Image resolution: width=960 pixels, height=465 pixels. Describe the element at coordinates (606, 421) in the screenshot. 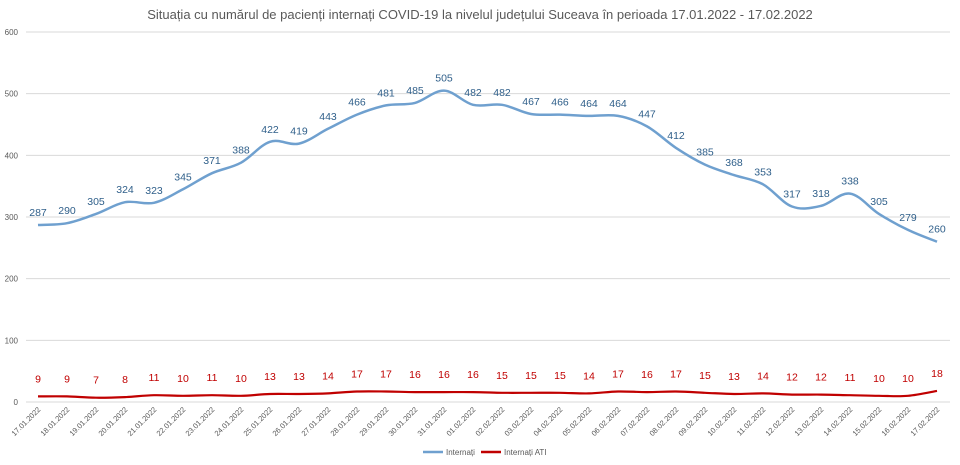

I see `x-tick-label: 06.02.2022` at that location.